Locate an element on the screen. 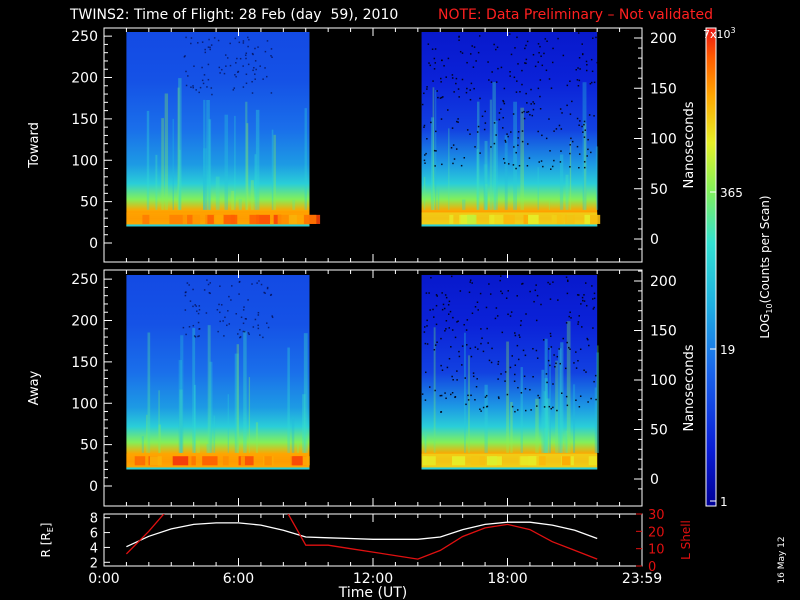  colorbar-top-label: 7x10³ is located at coordinates (719, 33).